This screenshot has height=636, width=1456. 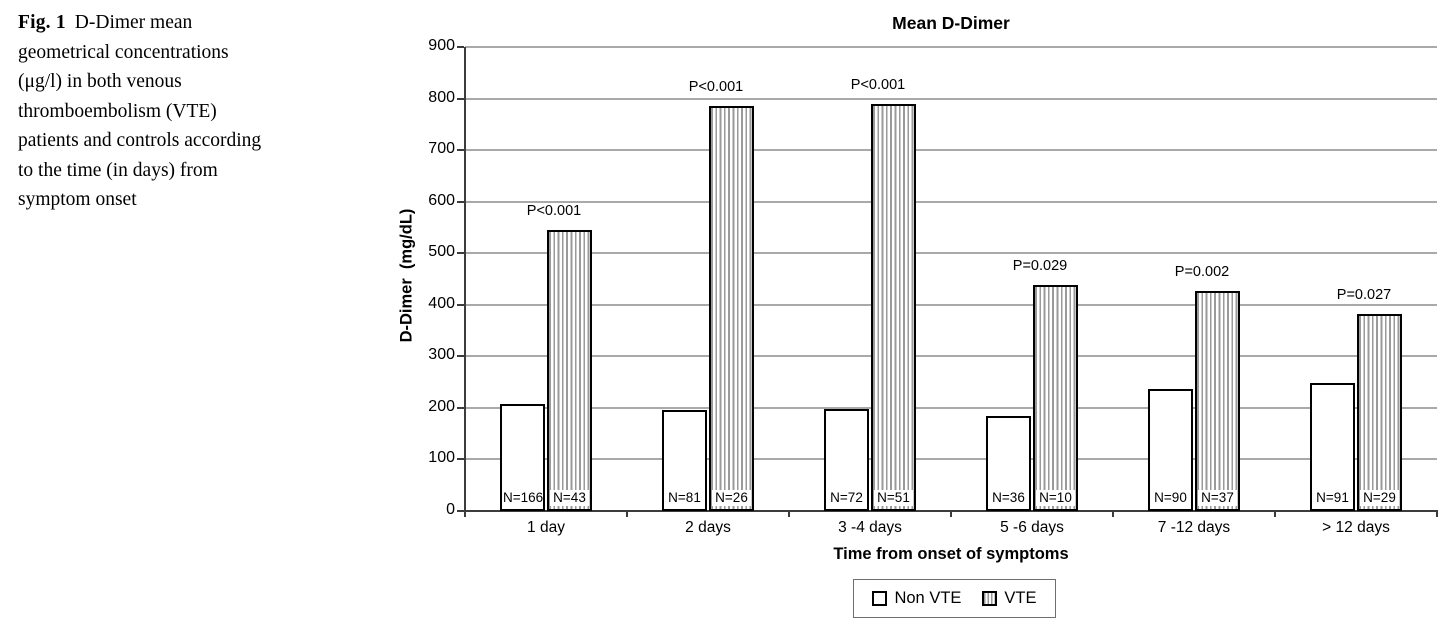 What do you see at coordinates (1202, 271) in the screenshot?
I see `p-value-label: P=0.002` at bounding box center [1202, 271].